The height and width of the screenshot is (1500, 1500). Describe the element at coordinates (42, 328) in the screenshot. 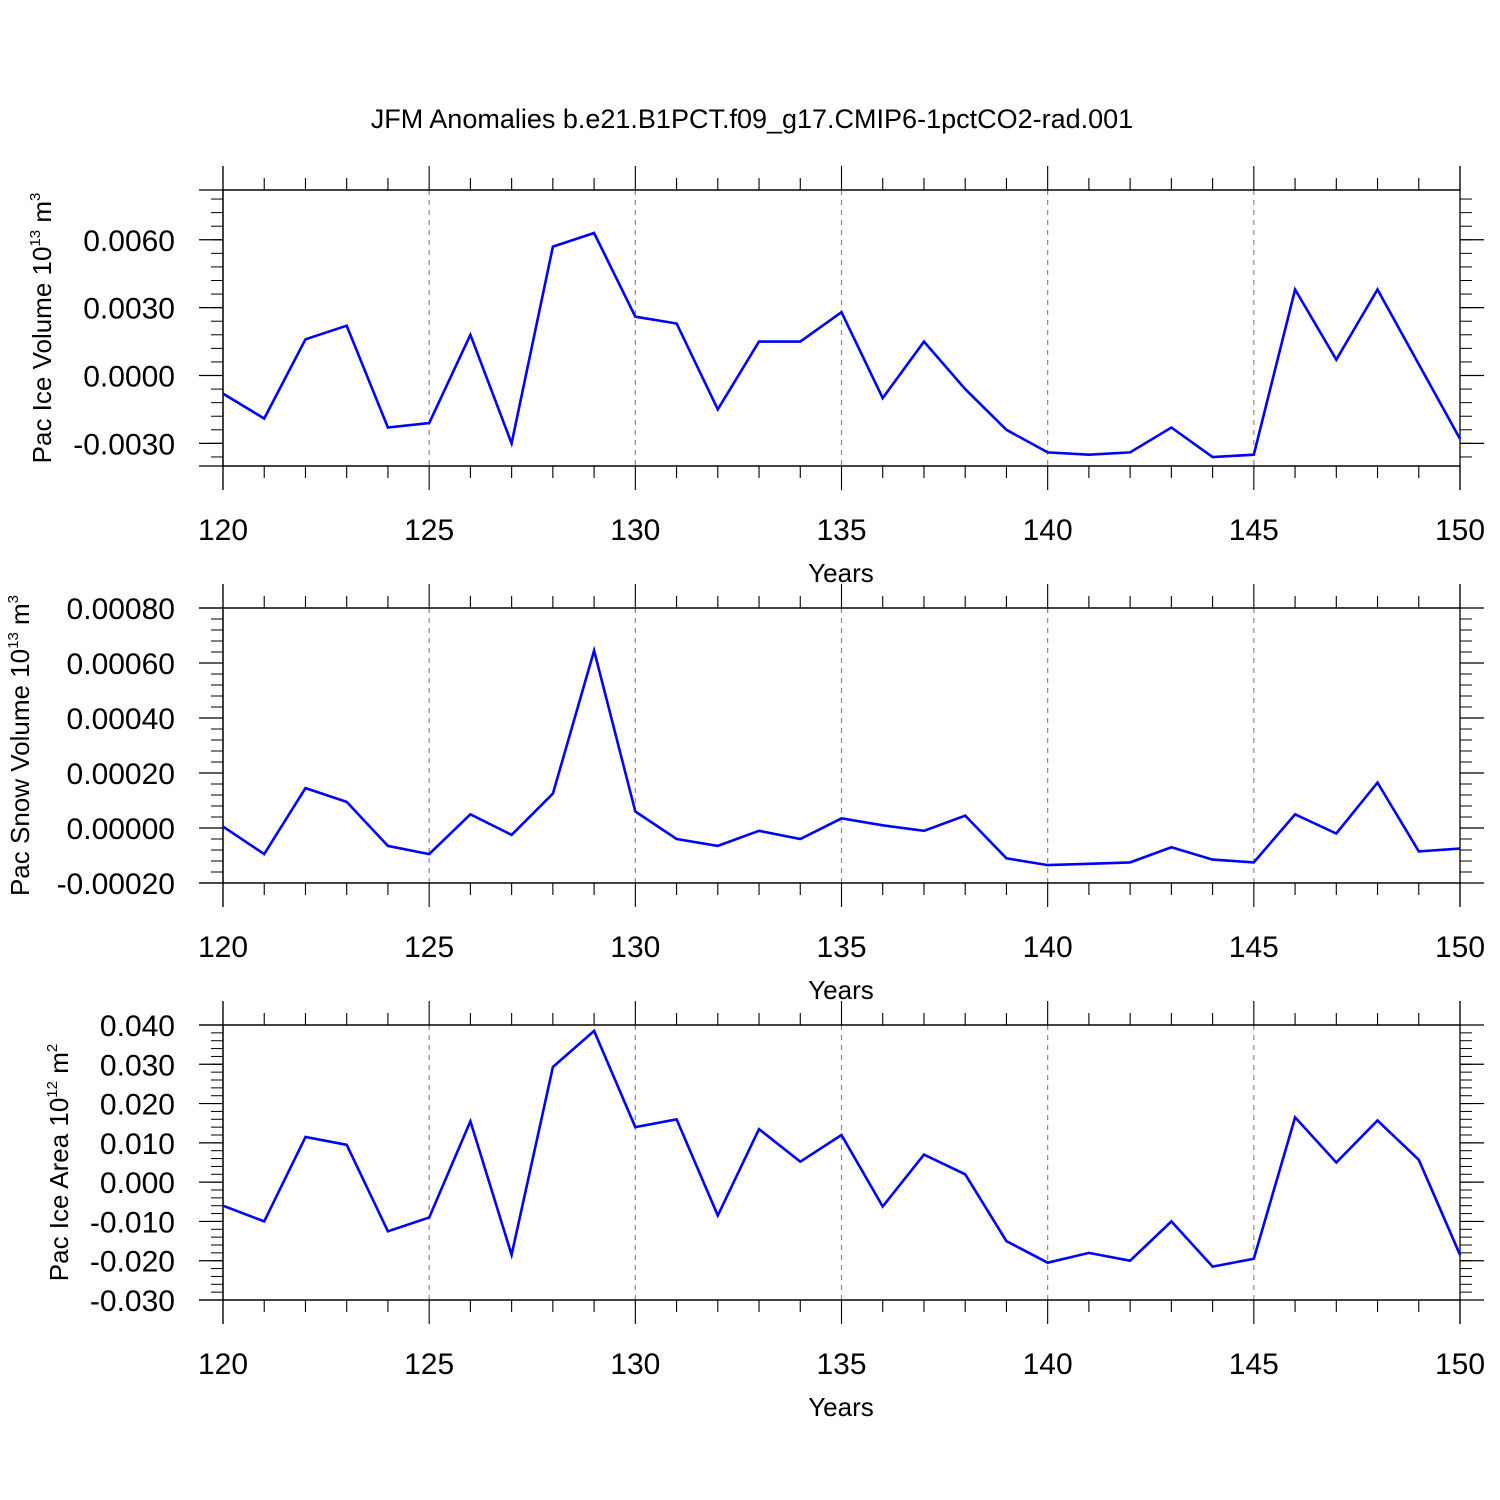

I see `y-axis-label: Pac Ice Volume 1013 m3` at that location.